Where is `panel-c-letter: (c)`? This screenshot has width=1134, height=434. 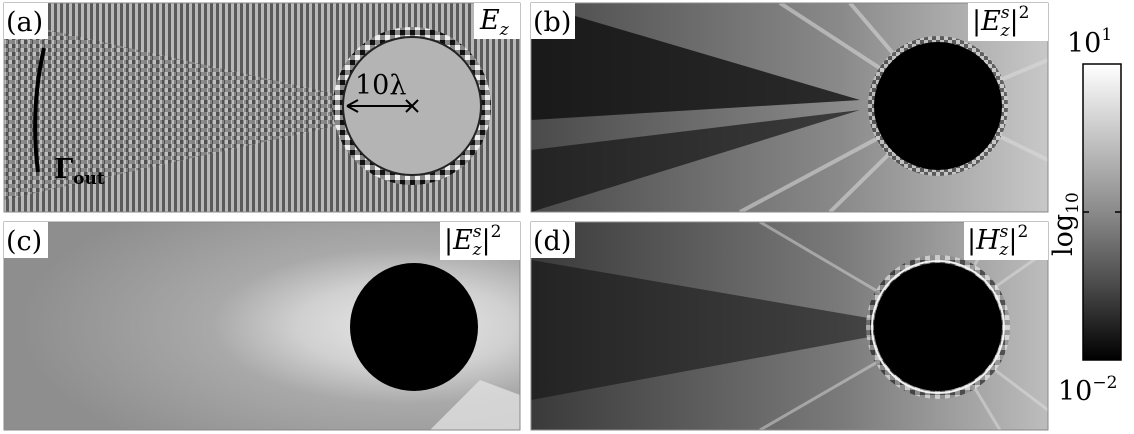 panel-c-letter: (c) is located at coordinates (24, 241).